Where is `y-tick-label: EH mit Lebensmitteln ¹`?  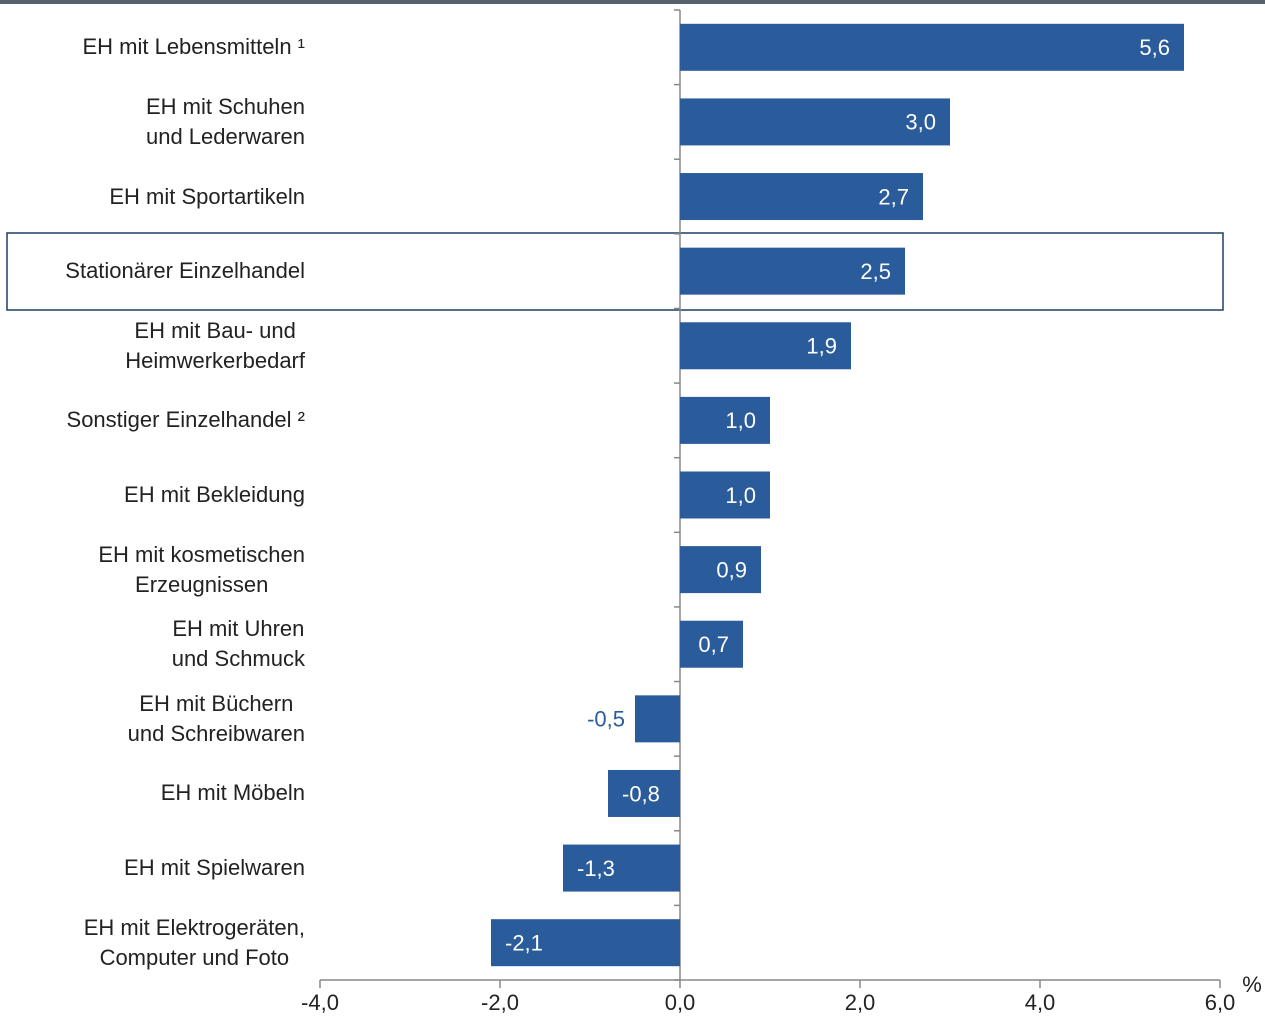 y-tick-label: EH mit Lebensmitteln ¹ is located at coordinates (193, 47).